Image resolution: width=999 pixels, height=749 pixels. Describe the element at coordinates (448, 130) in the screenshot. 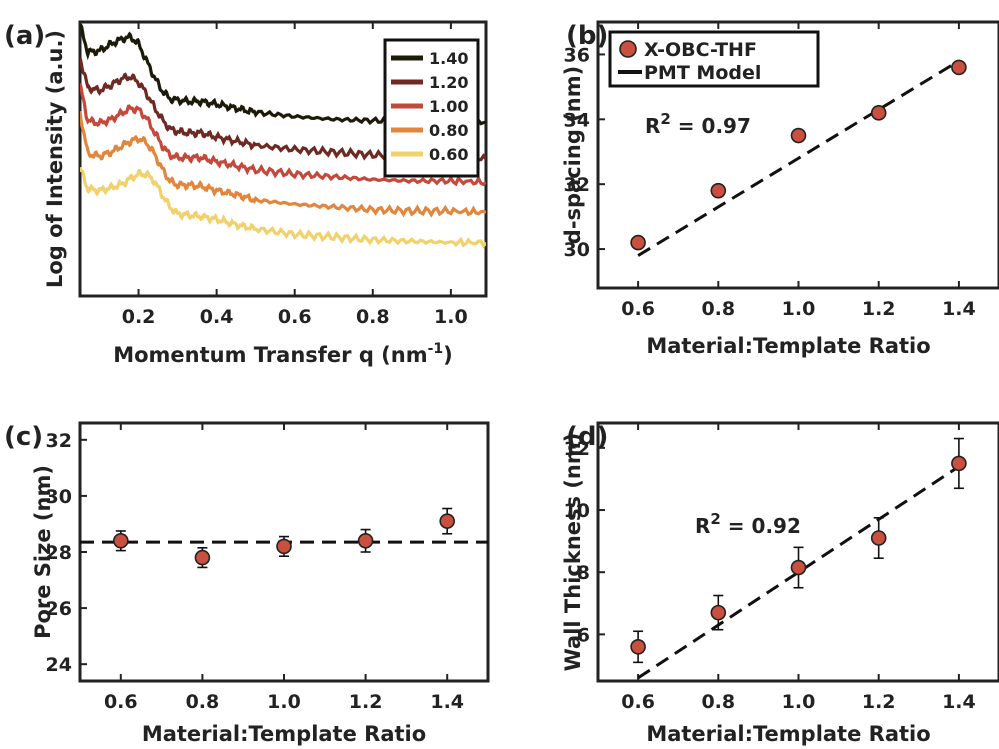

I see `legend-label: 0.80` at that location.